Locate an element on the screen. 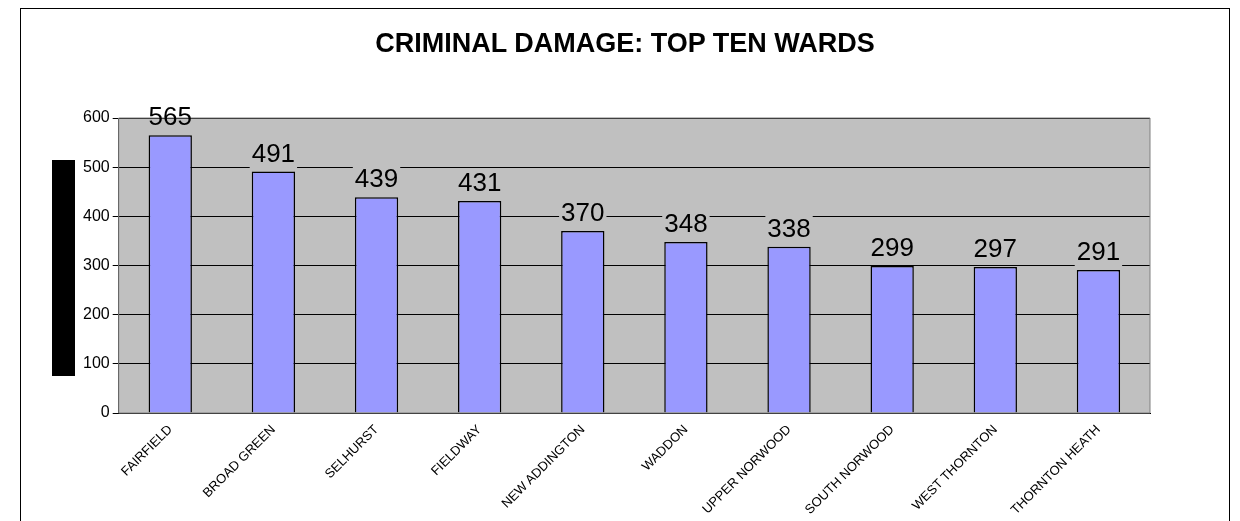 The width and height of the screenshot is (1240, 521). data-label: 348 is located at coordinates (686, 223).